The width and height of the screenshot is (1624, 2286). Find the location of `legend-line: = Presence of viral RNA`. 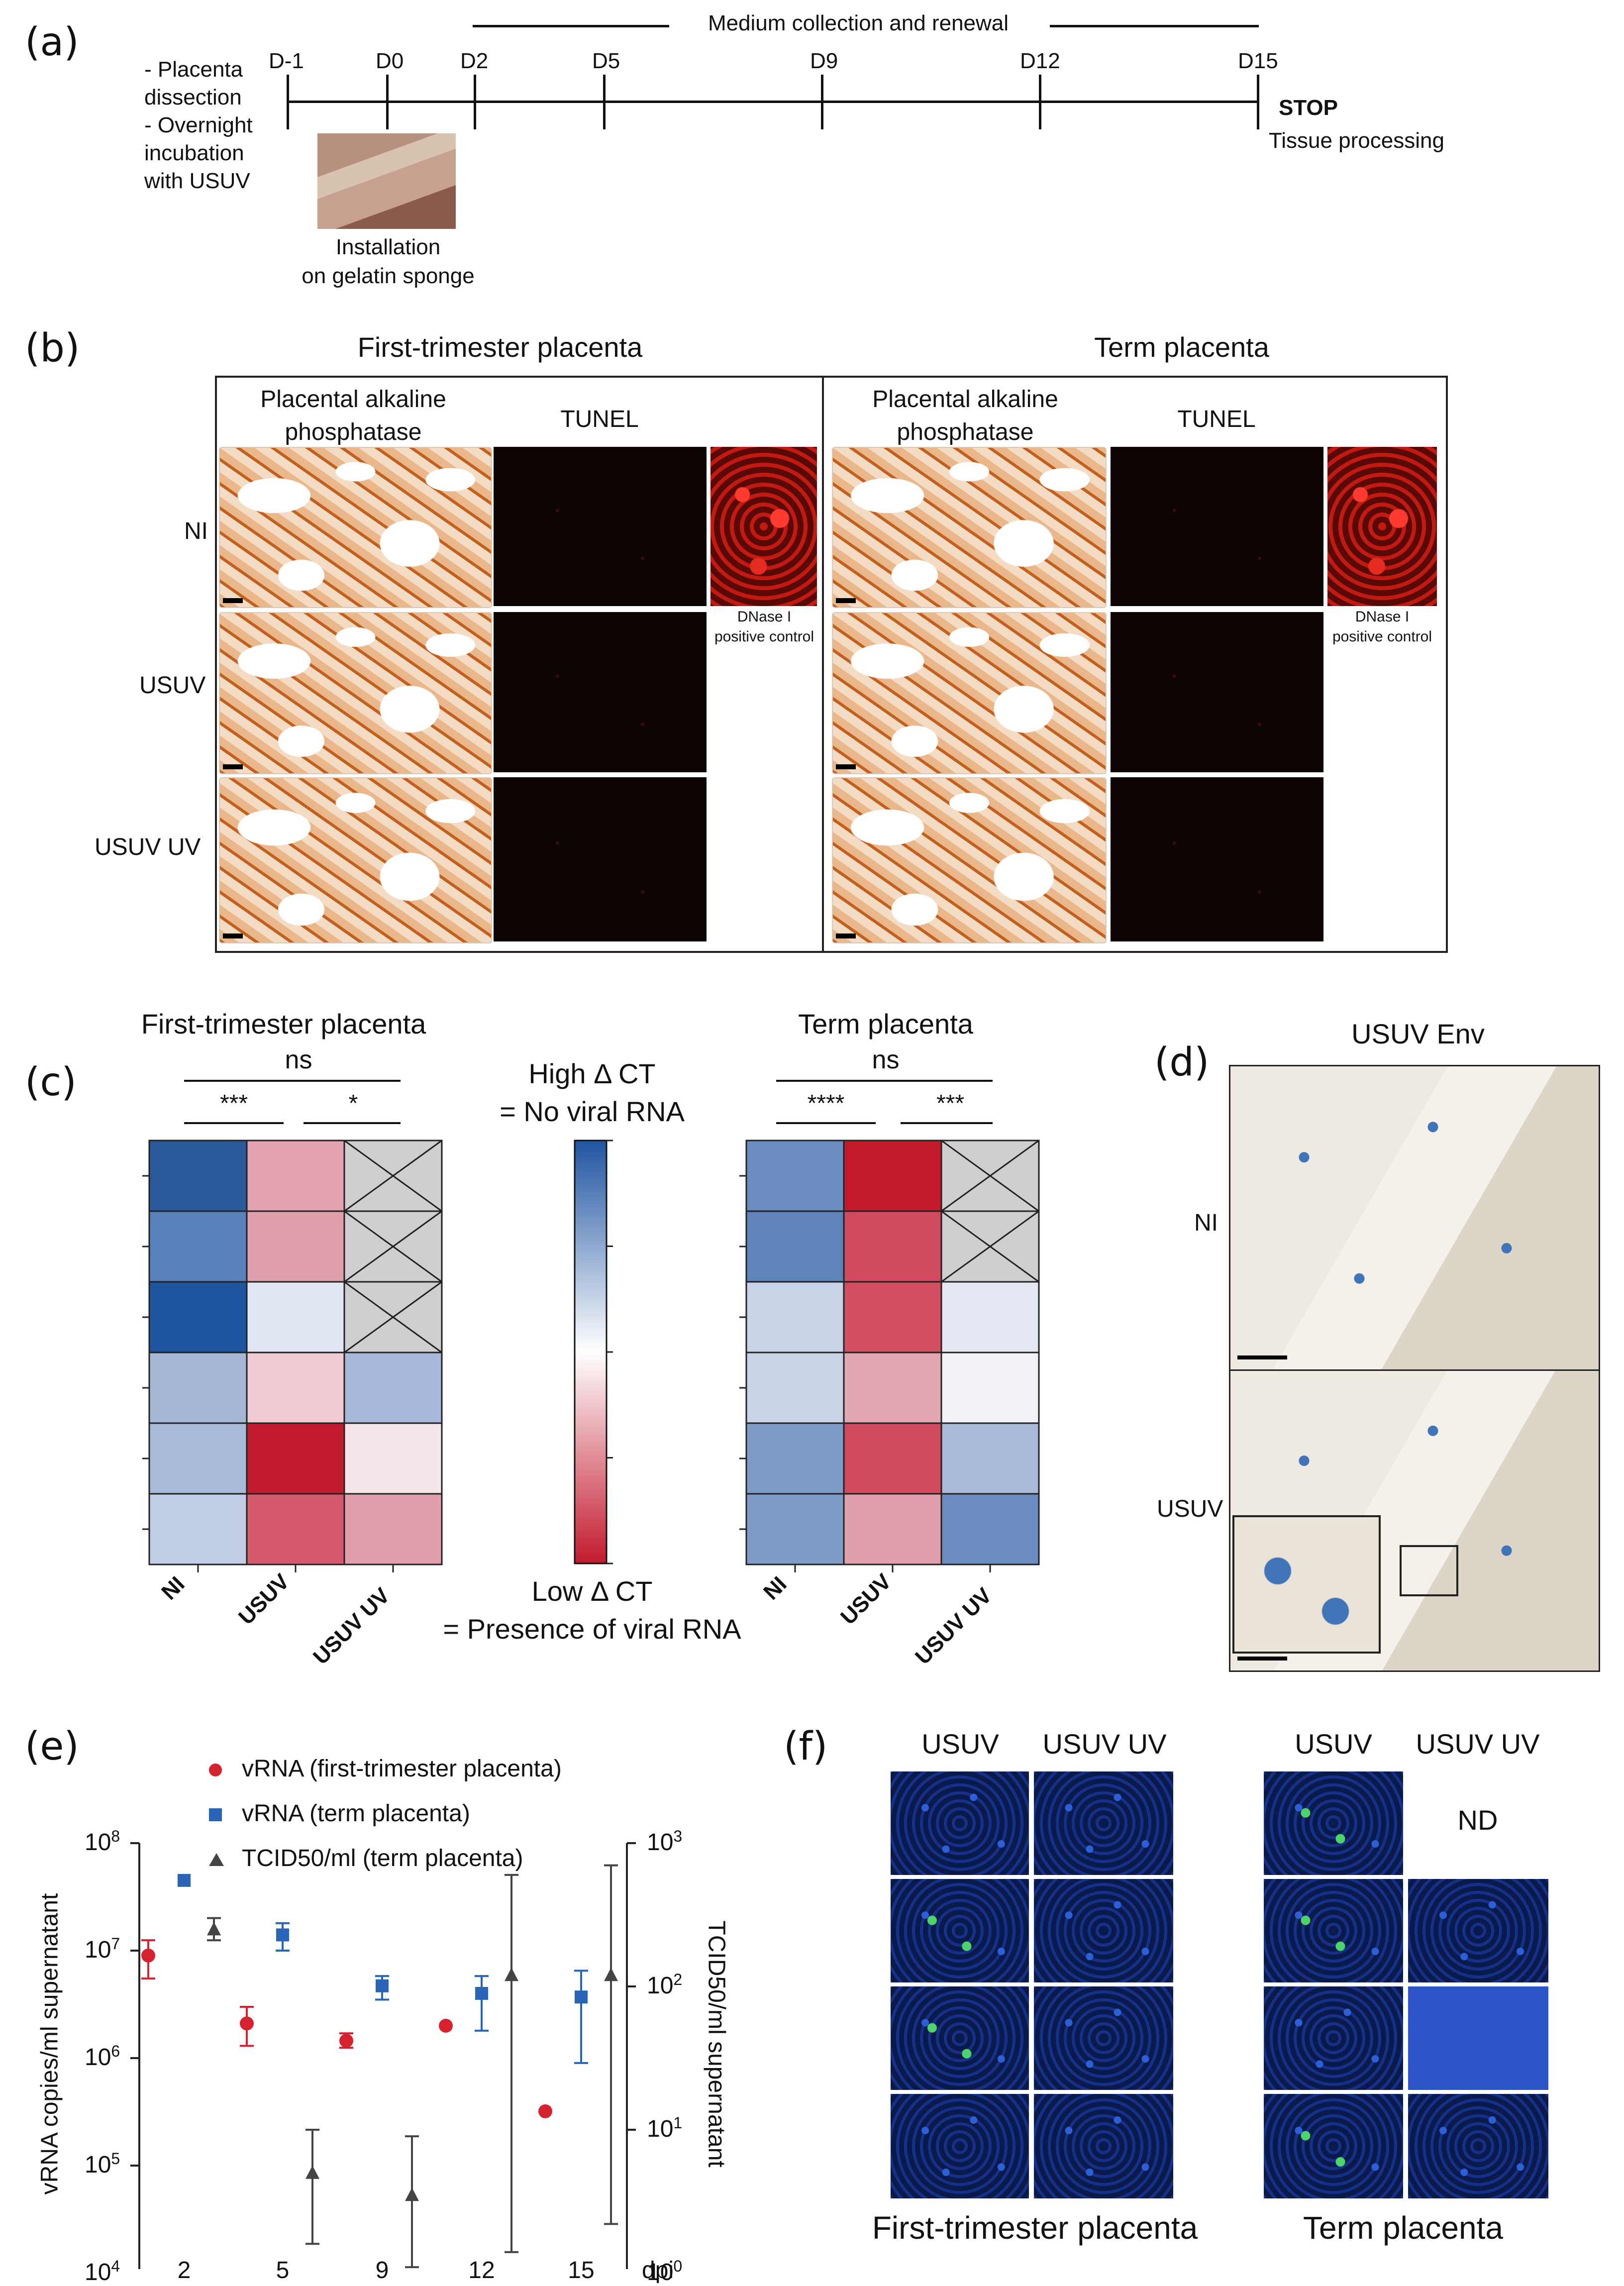

legend-line: = Presence of viral RNA is located at coordinates (592, 1629).